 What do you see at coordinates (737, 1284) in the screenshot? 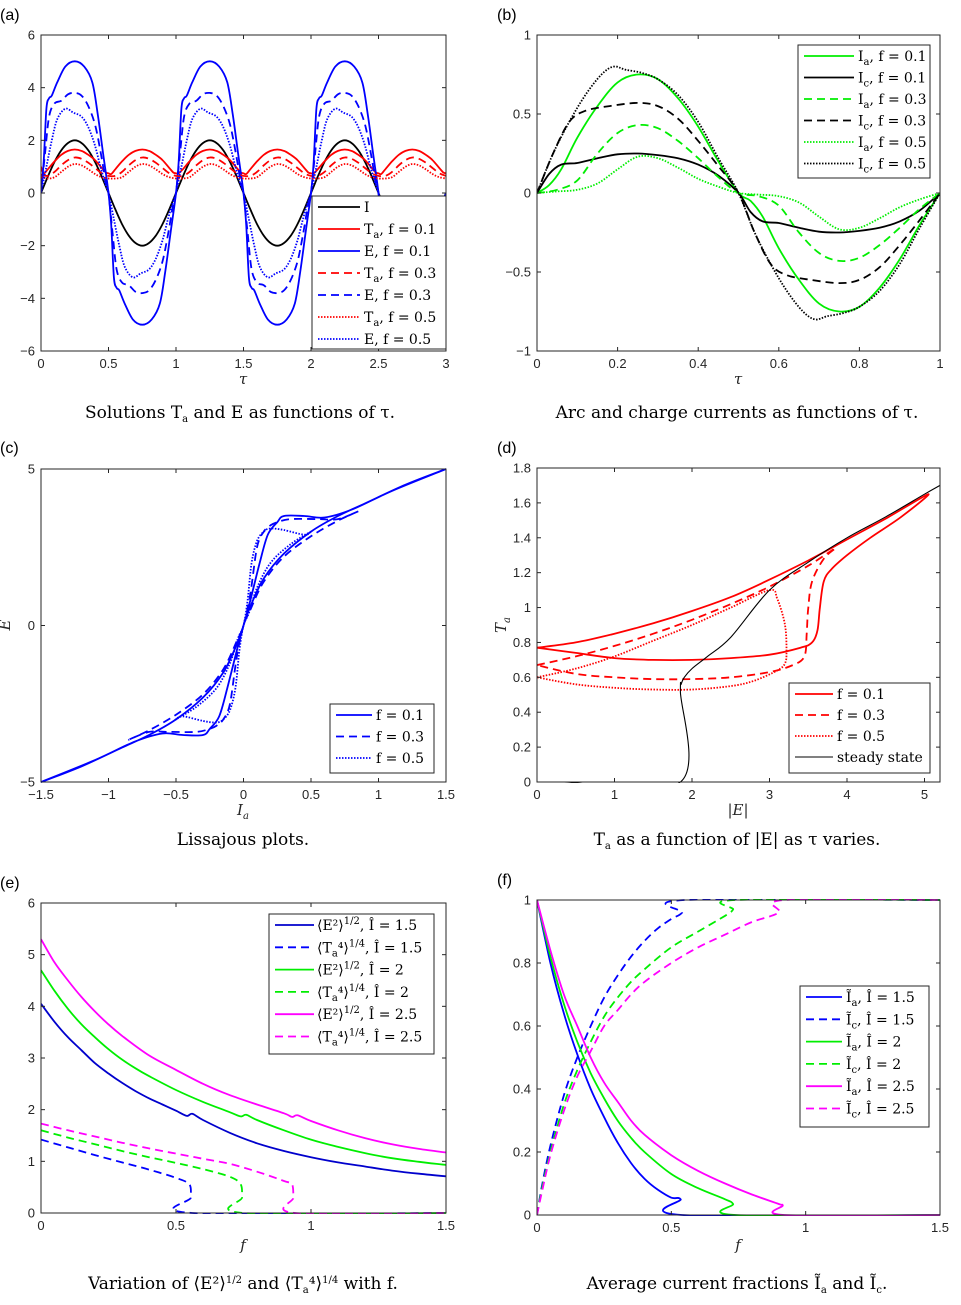
I see `panel-caption: Average current fractions Ĩa​ and Ĩc​.` at bounding box center [737, 1284].